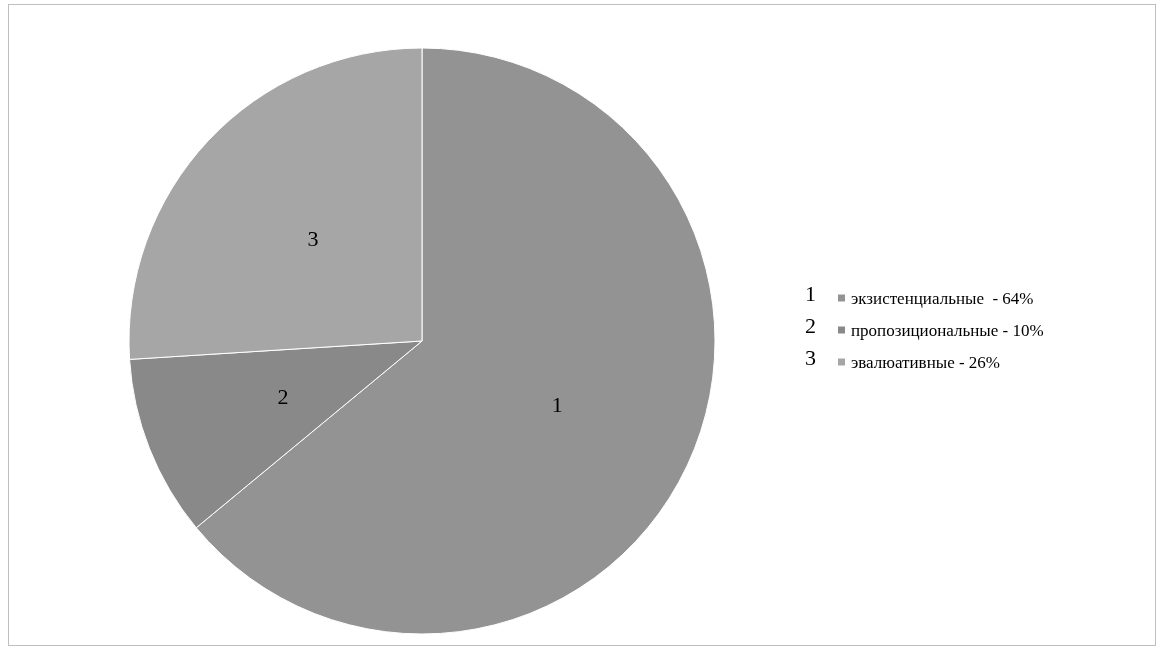 This screenshot has height=654, width=1166. What do you see at coordinates (942, 298) in the screenshot?
I see `legend-label: экзистенциальные - 64%` at bounding box center [942, 298].